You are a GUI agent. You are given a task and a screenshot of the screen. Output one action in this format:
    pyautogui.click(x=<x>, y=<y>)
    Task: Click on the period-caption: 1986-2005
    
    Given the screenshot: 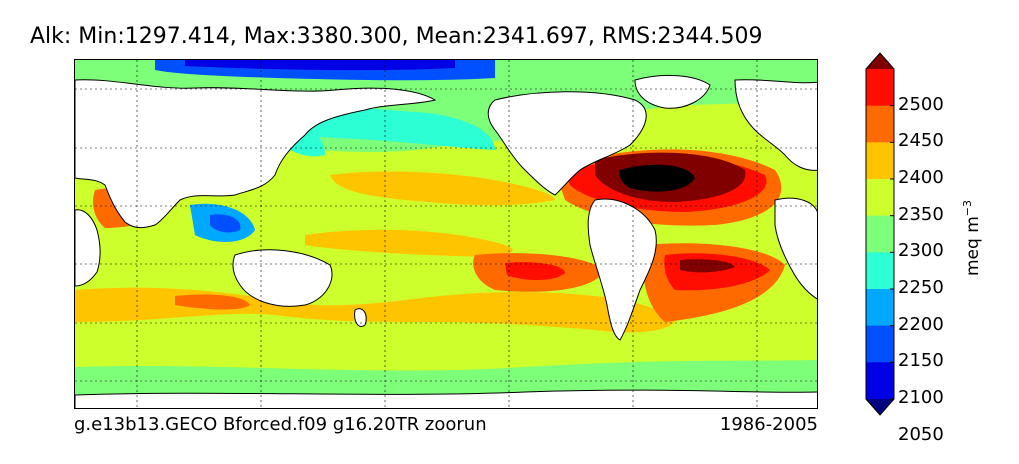 What is the action you would take?
    pyautogui.click(x=768, y=424)
    